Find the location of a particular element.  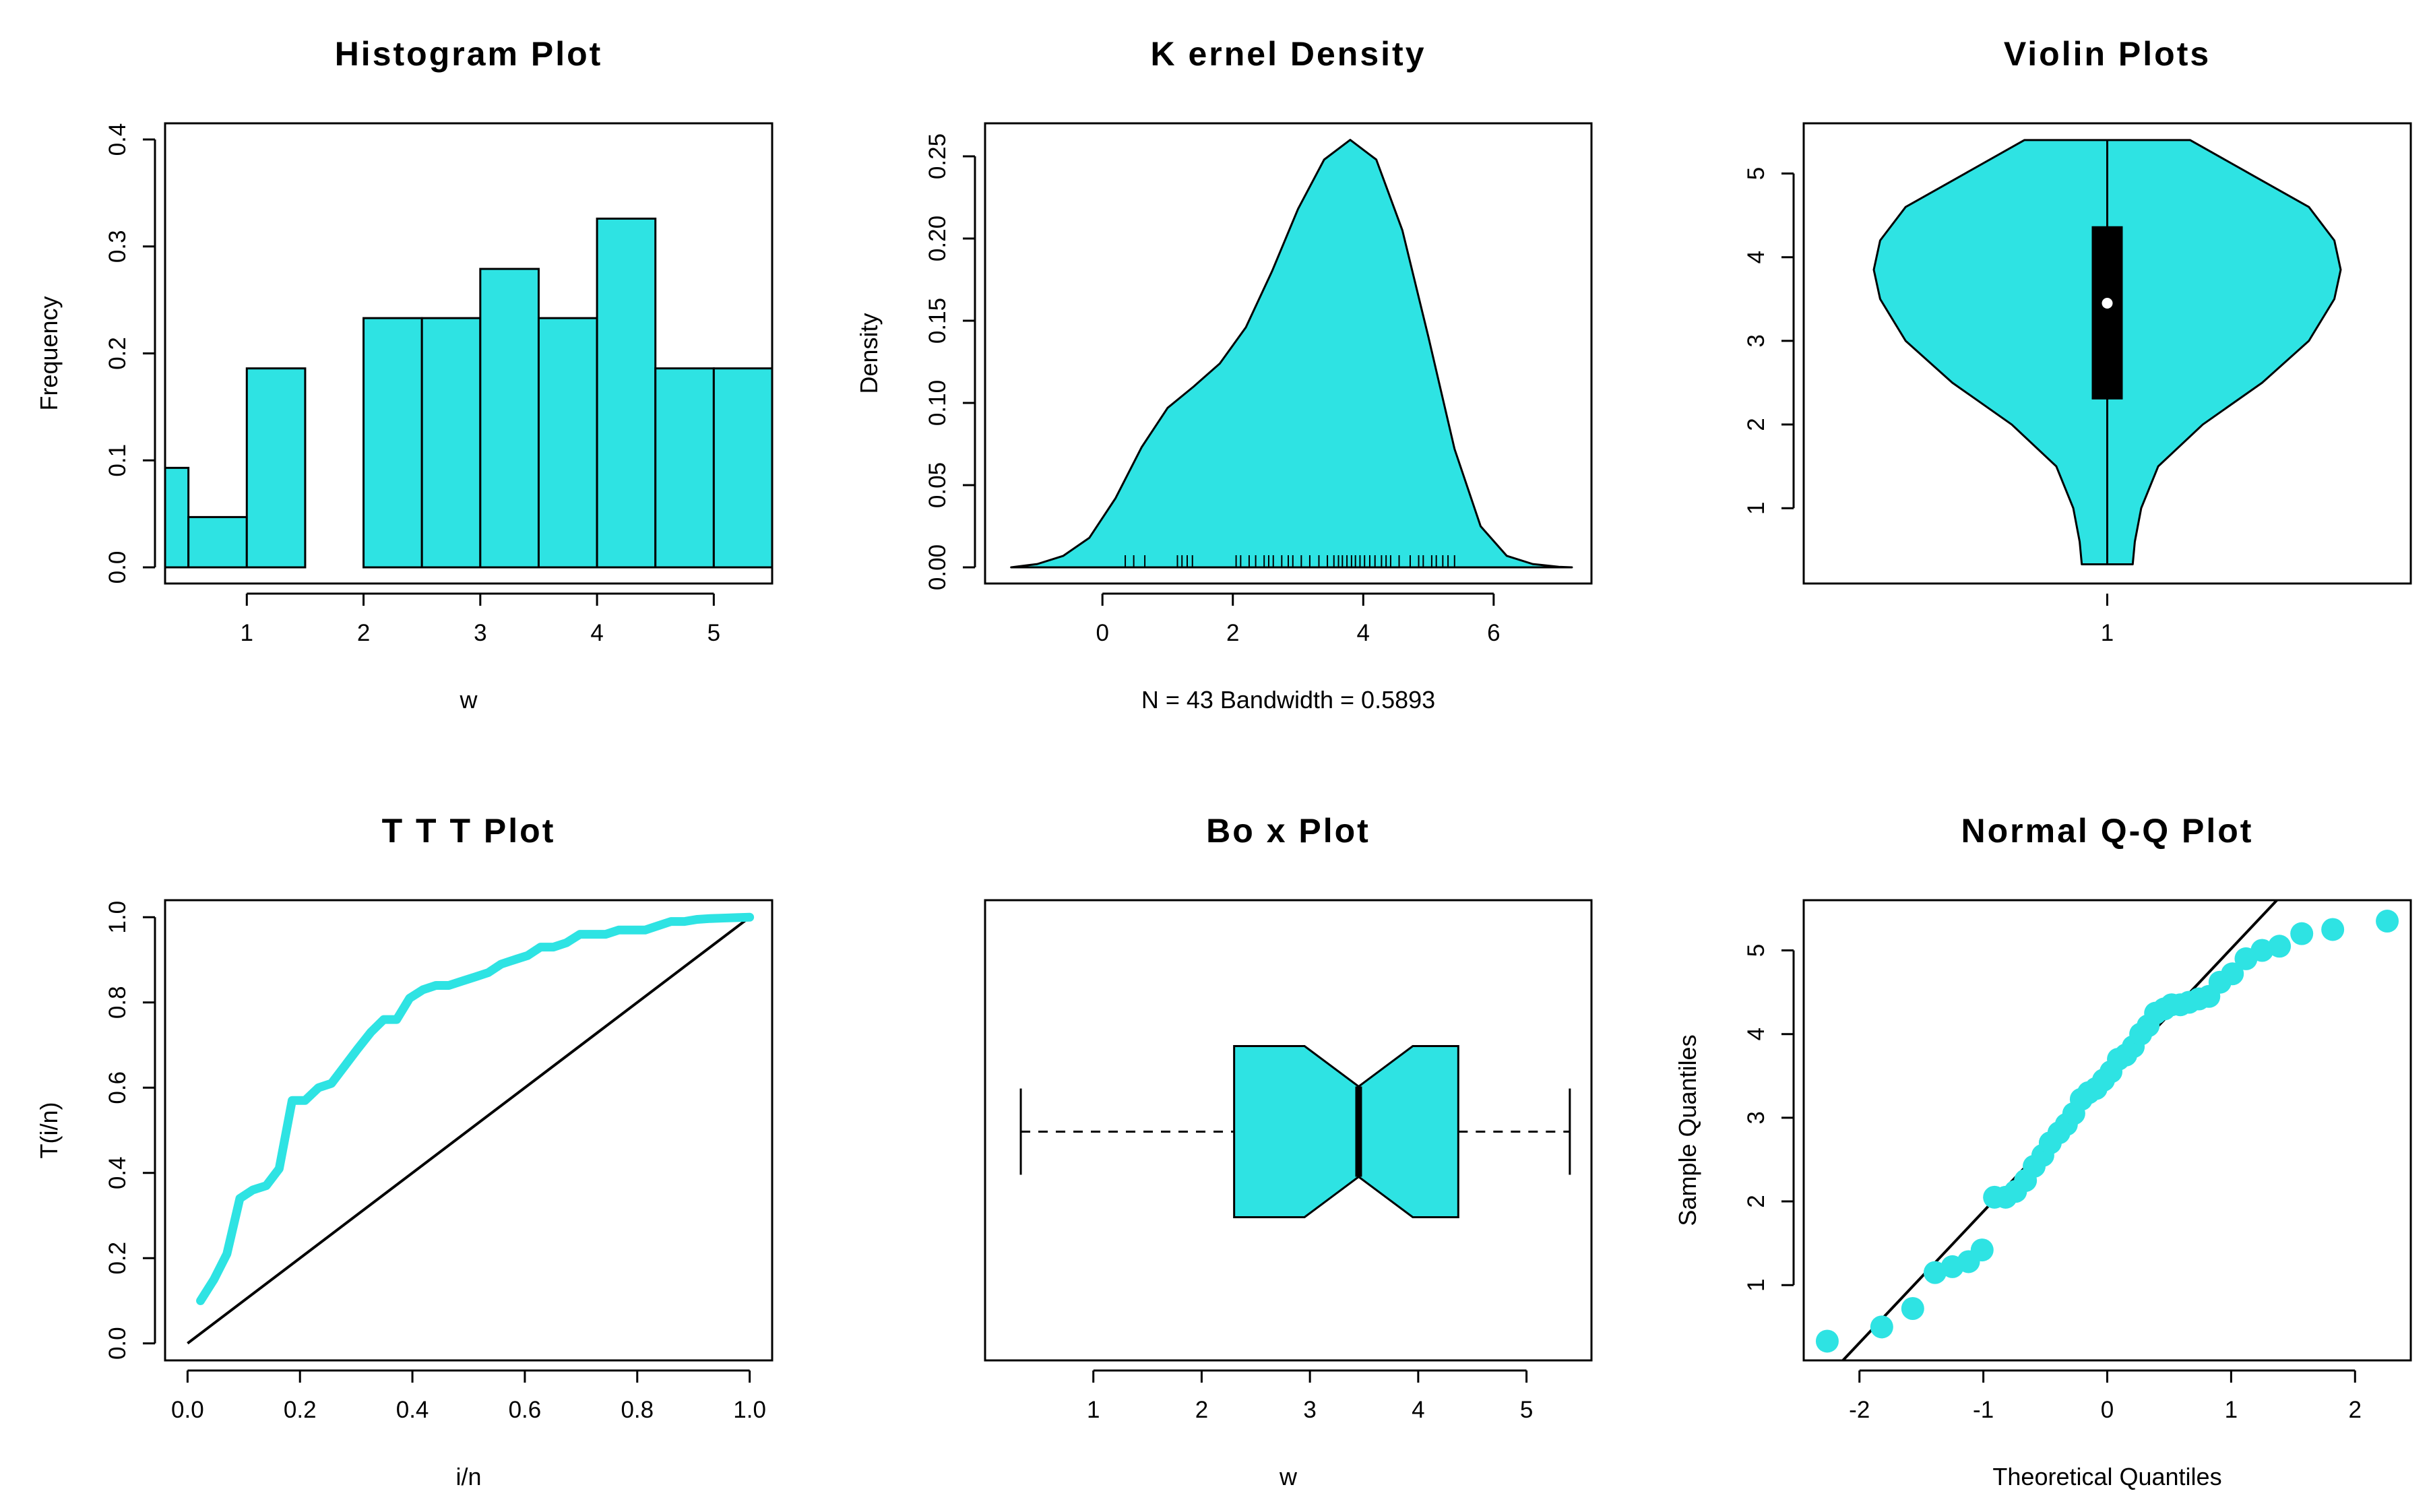

ttt-y-axis-label: T(i/n) is located at coordinates (49, 1131).